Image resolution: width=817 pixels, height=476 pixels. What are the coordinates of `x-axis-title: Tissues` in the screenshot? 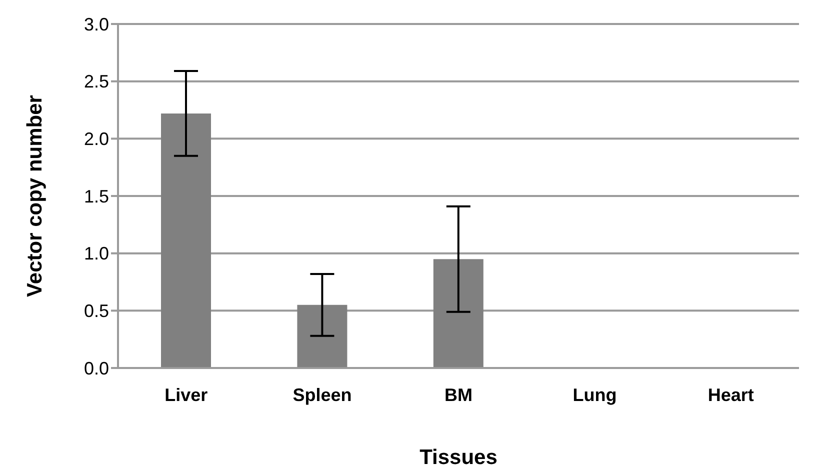 It's located at (459, 457).